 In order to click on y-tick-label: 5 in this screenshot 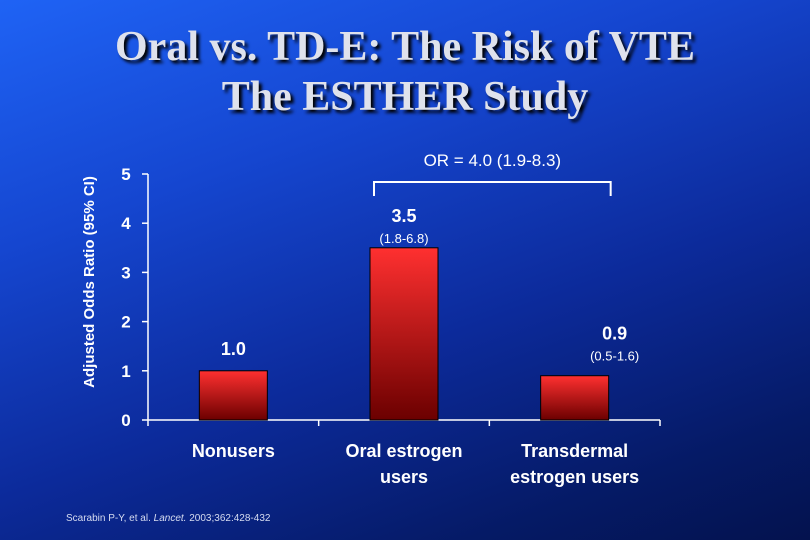, I will do `click(125, 174)`.